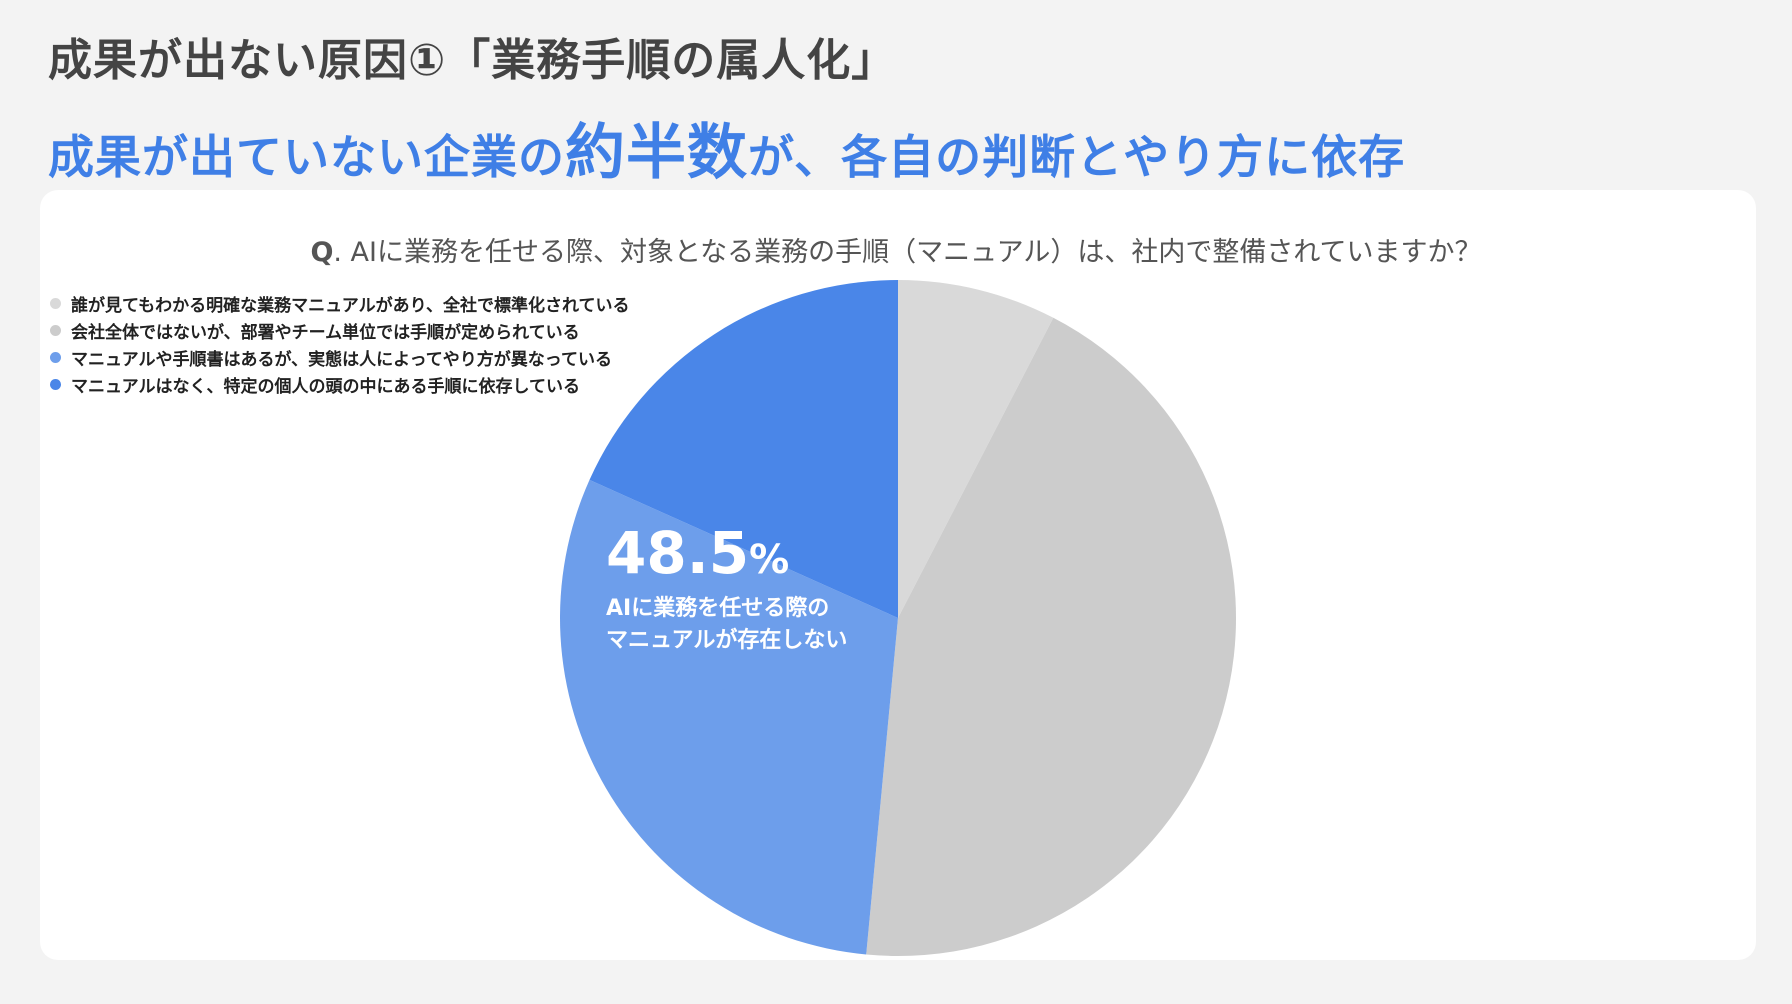 This screenshot has height=1004, width=1792. What do you see at coordinates (472, 60) in the screenshot?
I see `page-title: 成果が出ない原因①「業務手順の属人化」` at bounding box center [472, 60].